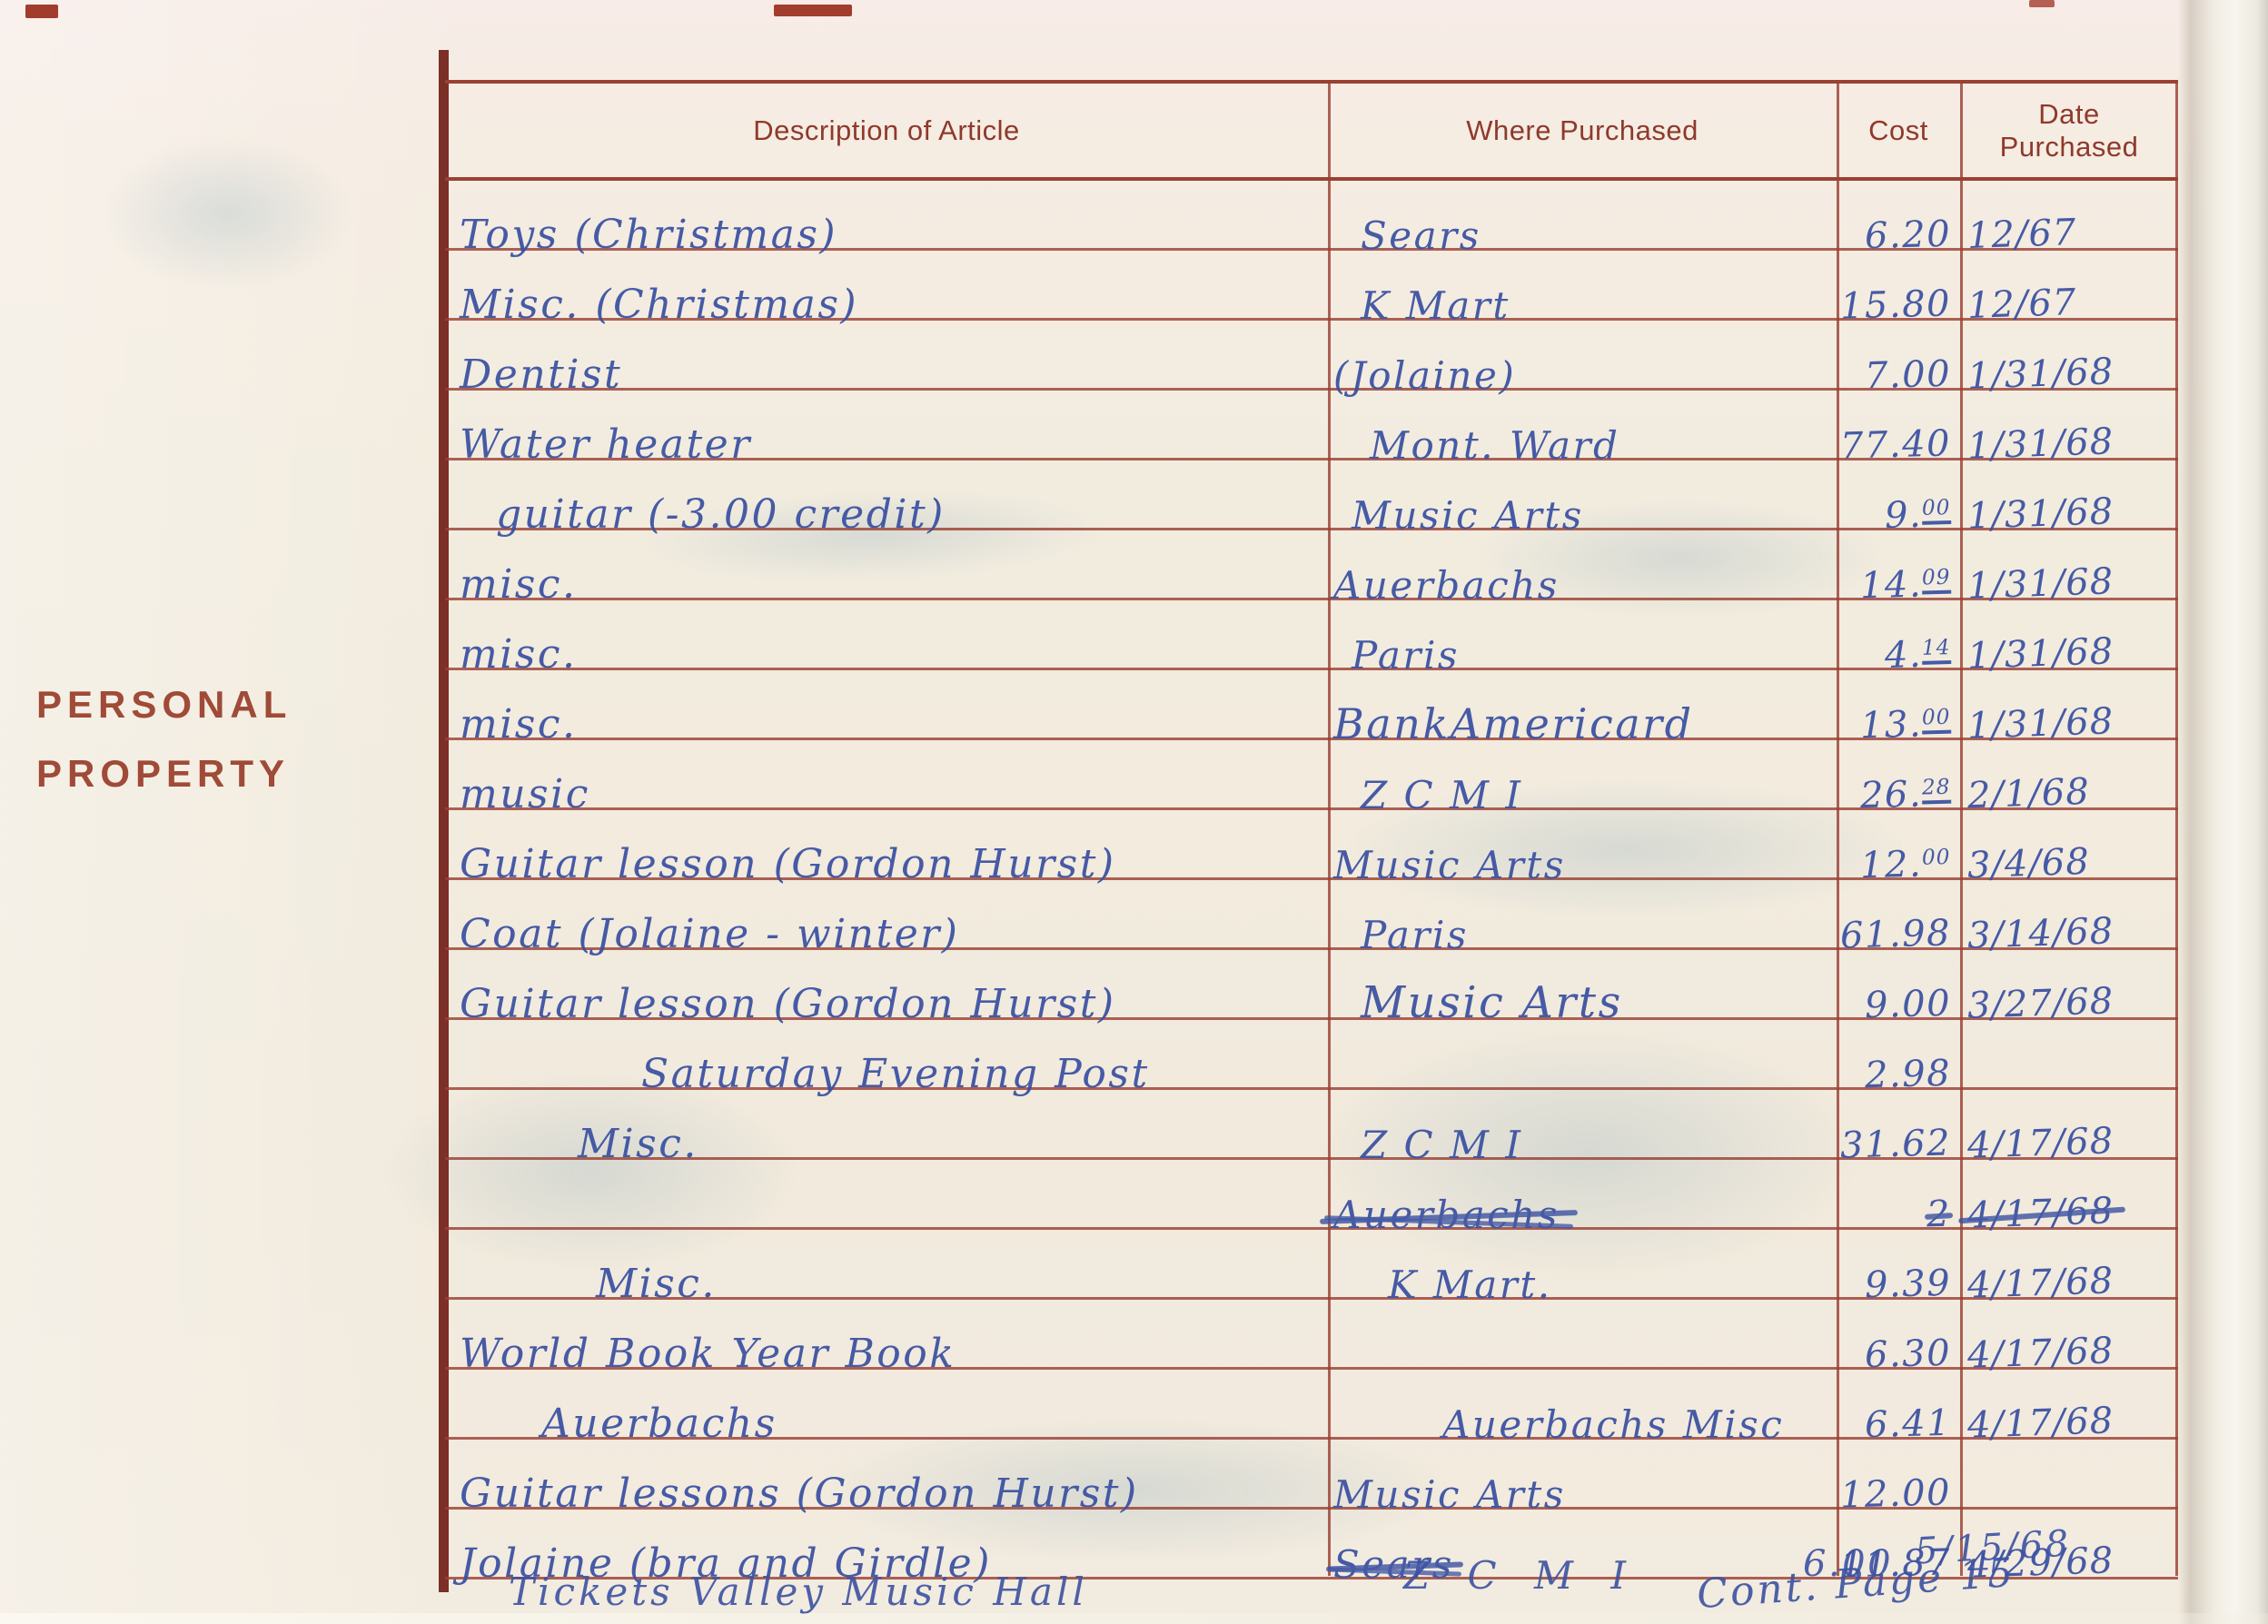 The image size is (2268, 1624). What do you see at coordinates (1906, 865) in the screenshot?
I see `handwriting: 12.00` at bounding box center [1906, 865].